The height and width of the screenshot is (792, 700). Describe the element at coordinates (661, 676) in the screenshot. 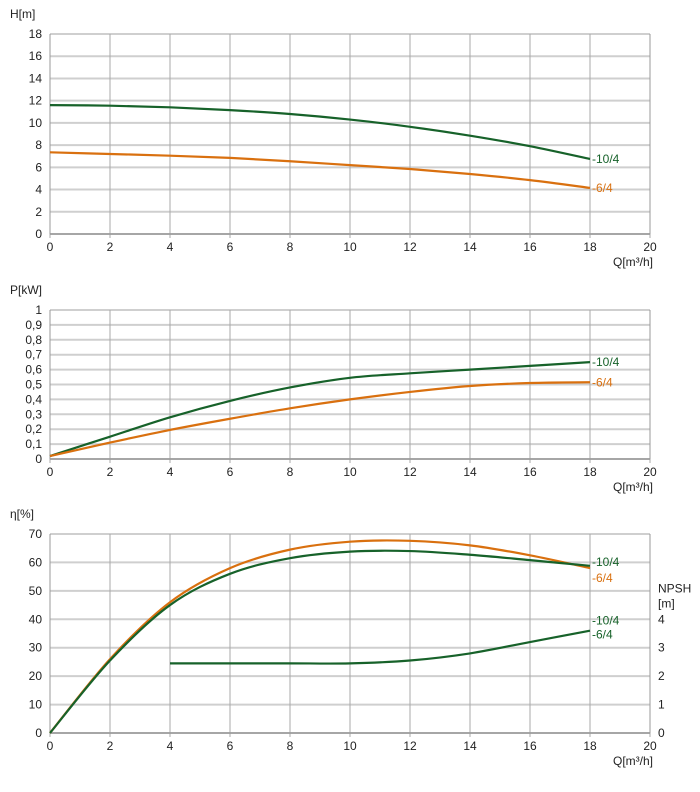

I see `right-y-tick-label: 2` at that location.